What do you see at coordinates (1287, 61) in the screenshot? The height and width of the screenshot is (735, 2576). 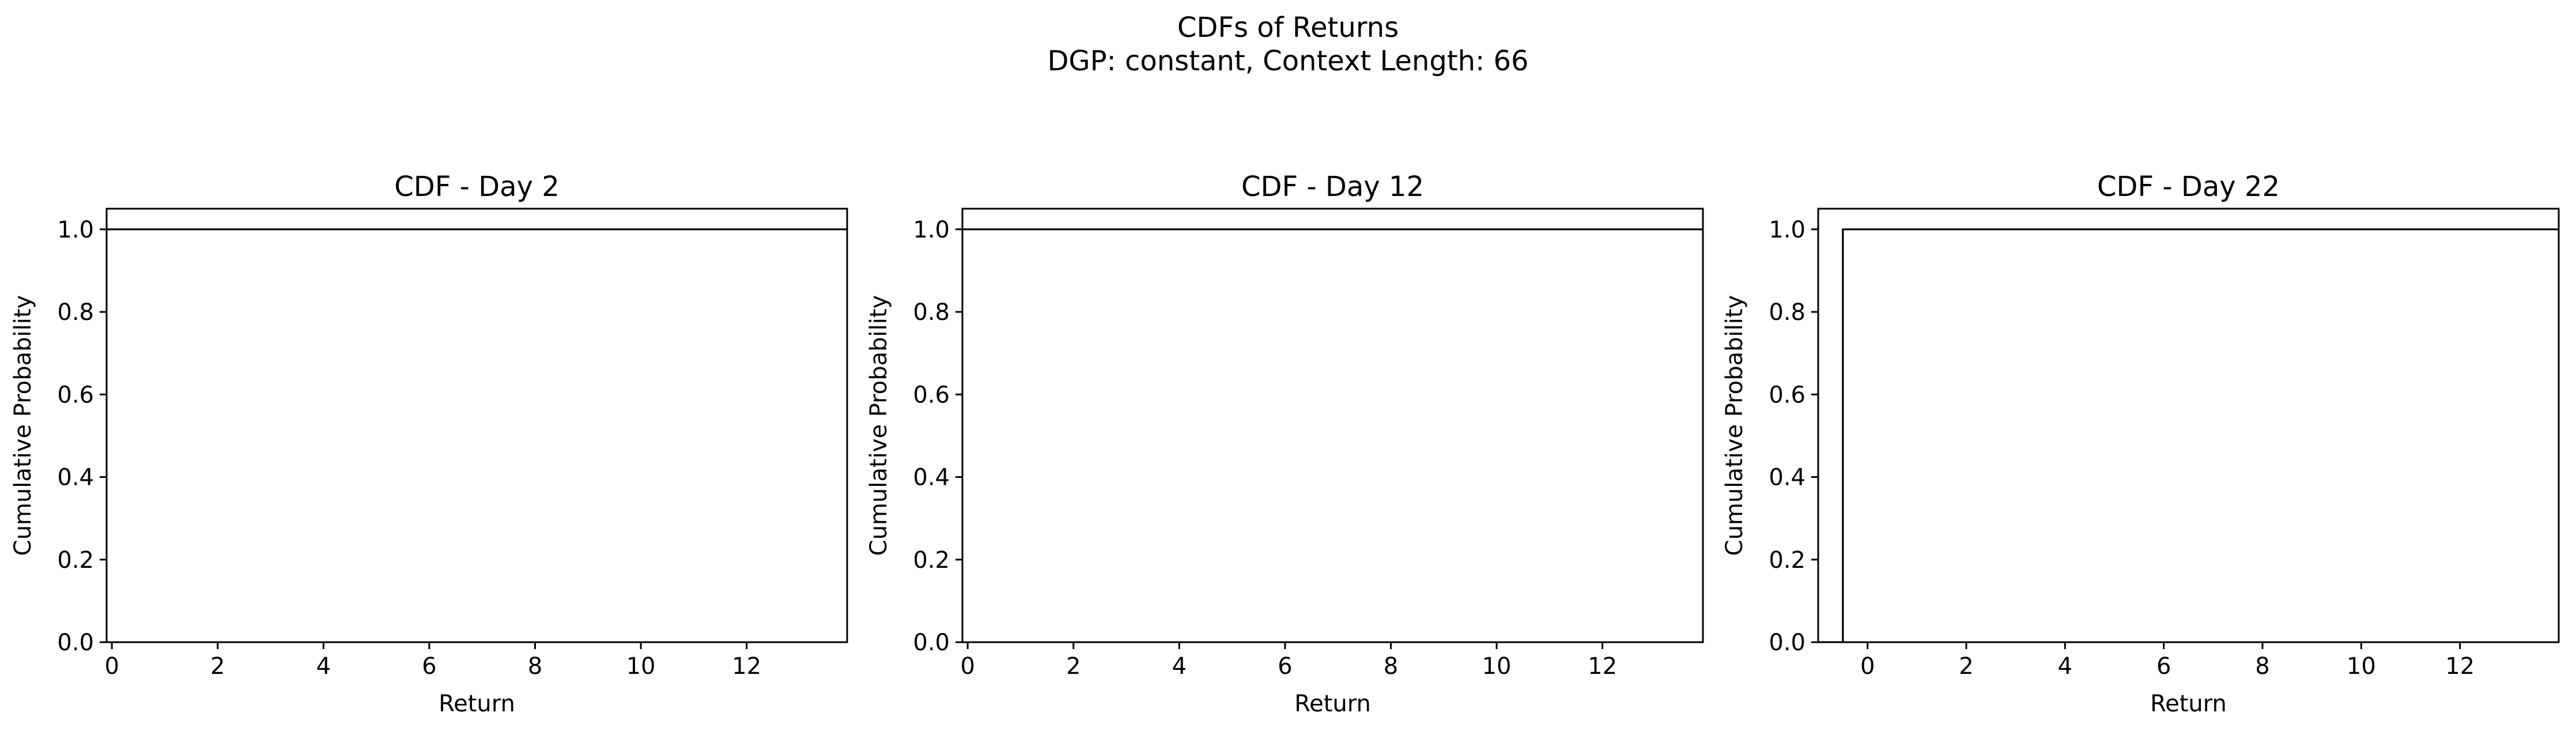 I see `figure-title-line2: DGP: constant, Context Length: 66` at bounding box center [1287, 61].